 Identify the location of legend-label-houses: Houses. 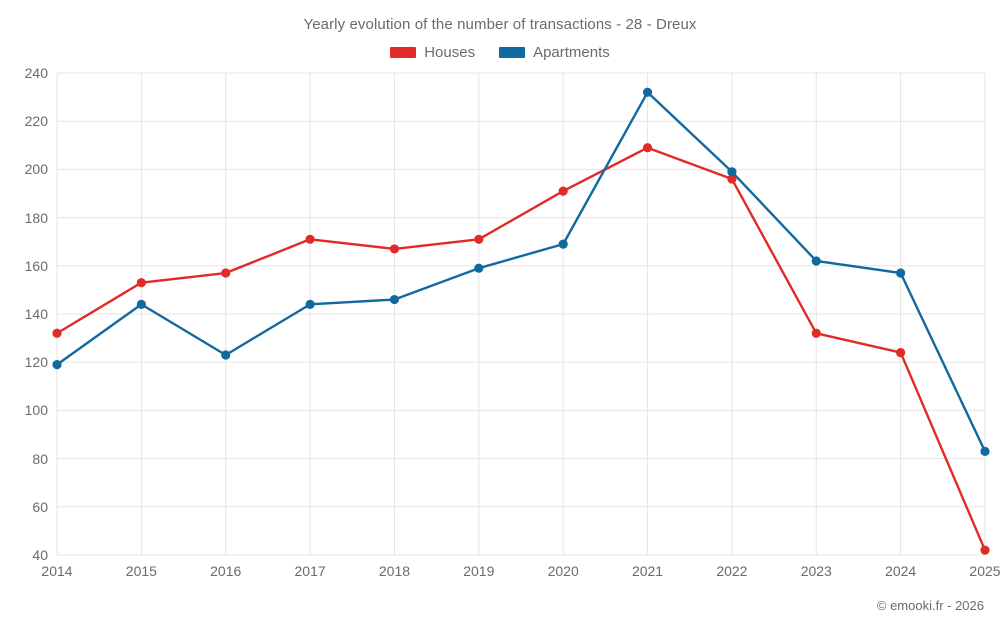
(450, 52).